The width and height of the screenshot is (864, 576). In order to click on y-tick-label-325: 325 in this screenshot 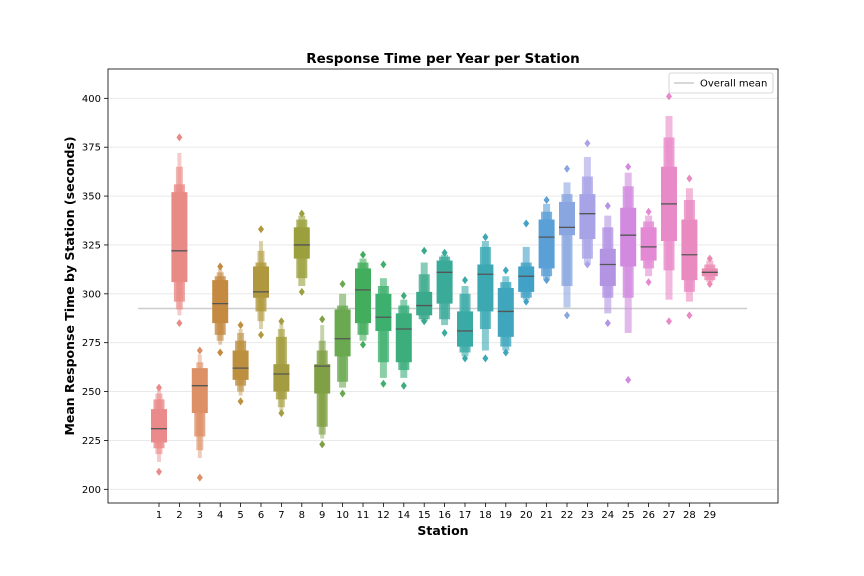, I will do `click(91, 245)`.